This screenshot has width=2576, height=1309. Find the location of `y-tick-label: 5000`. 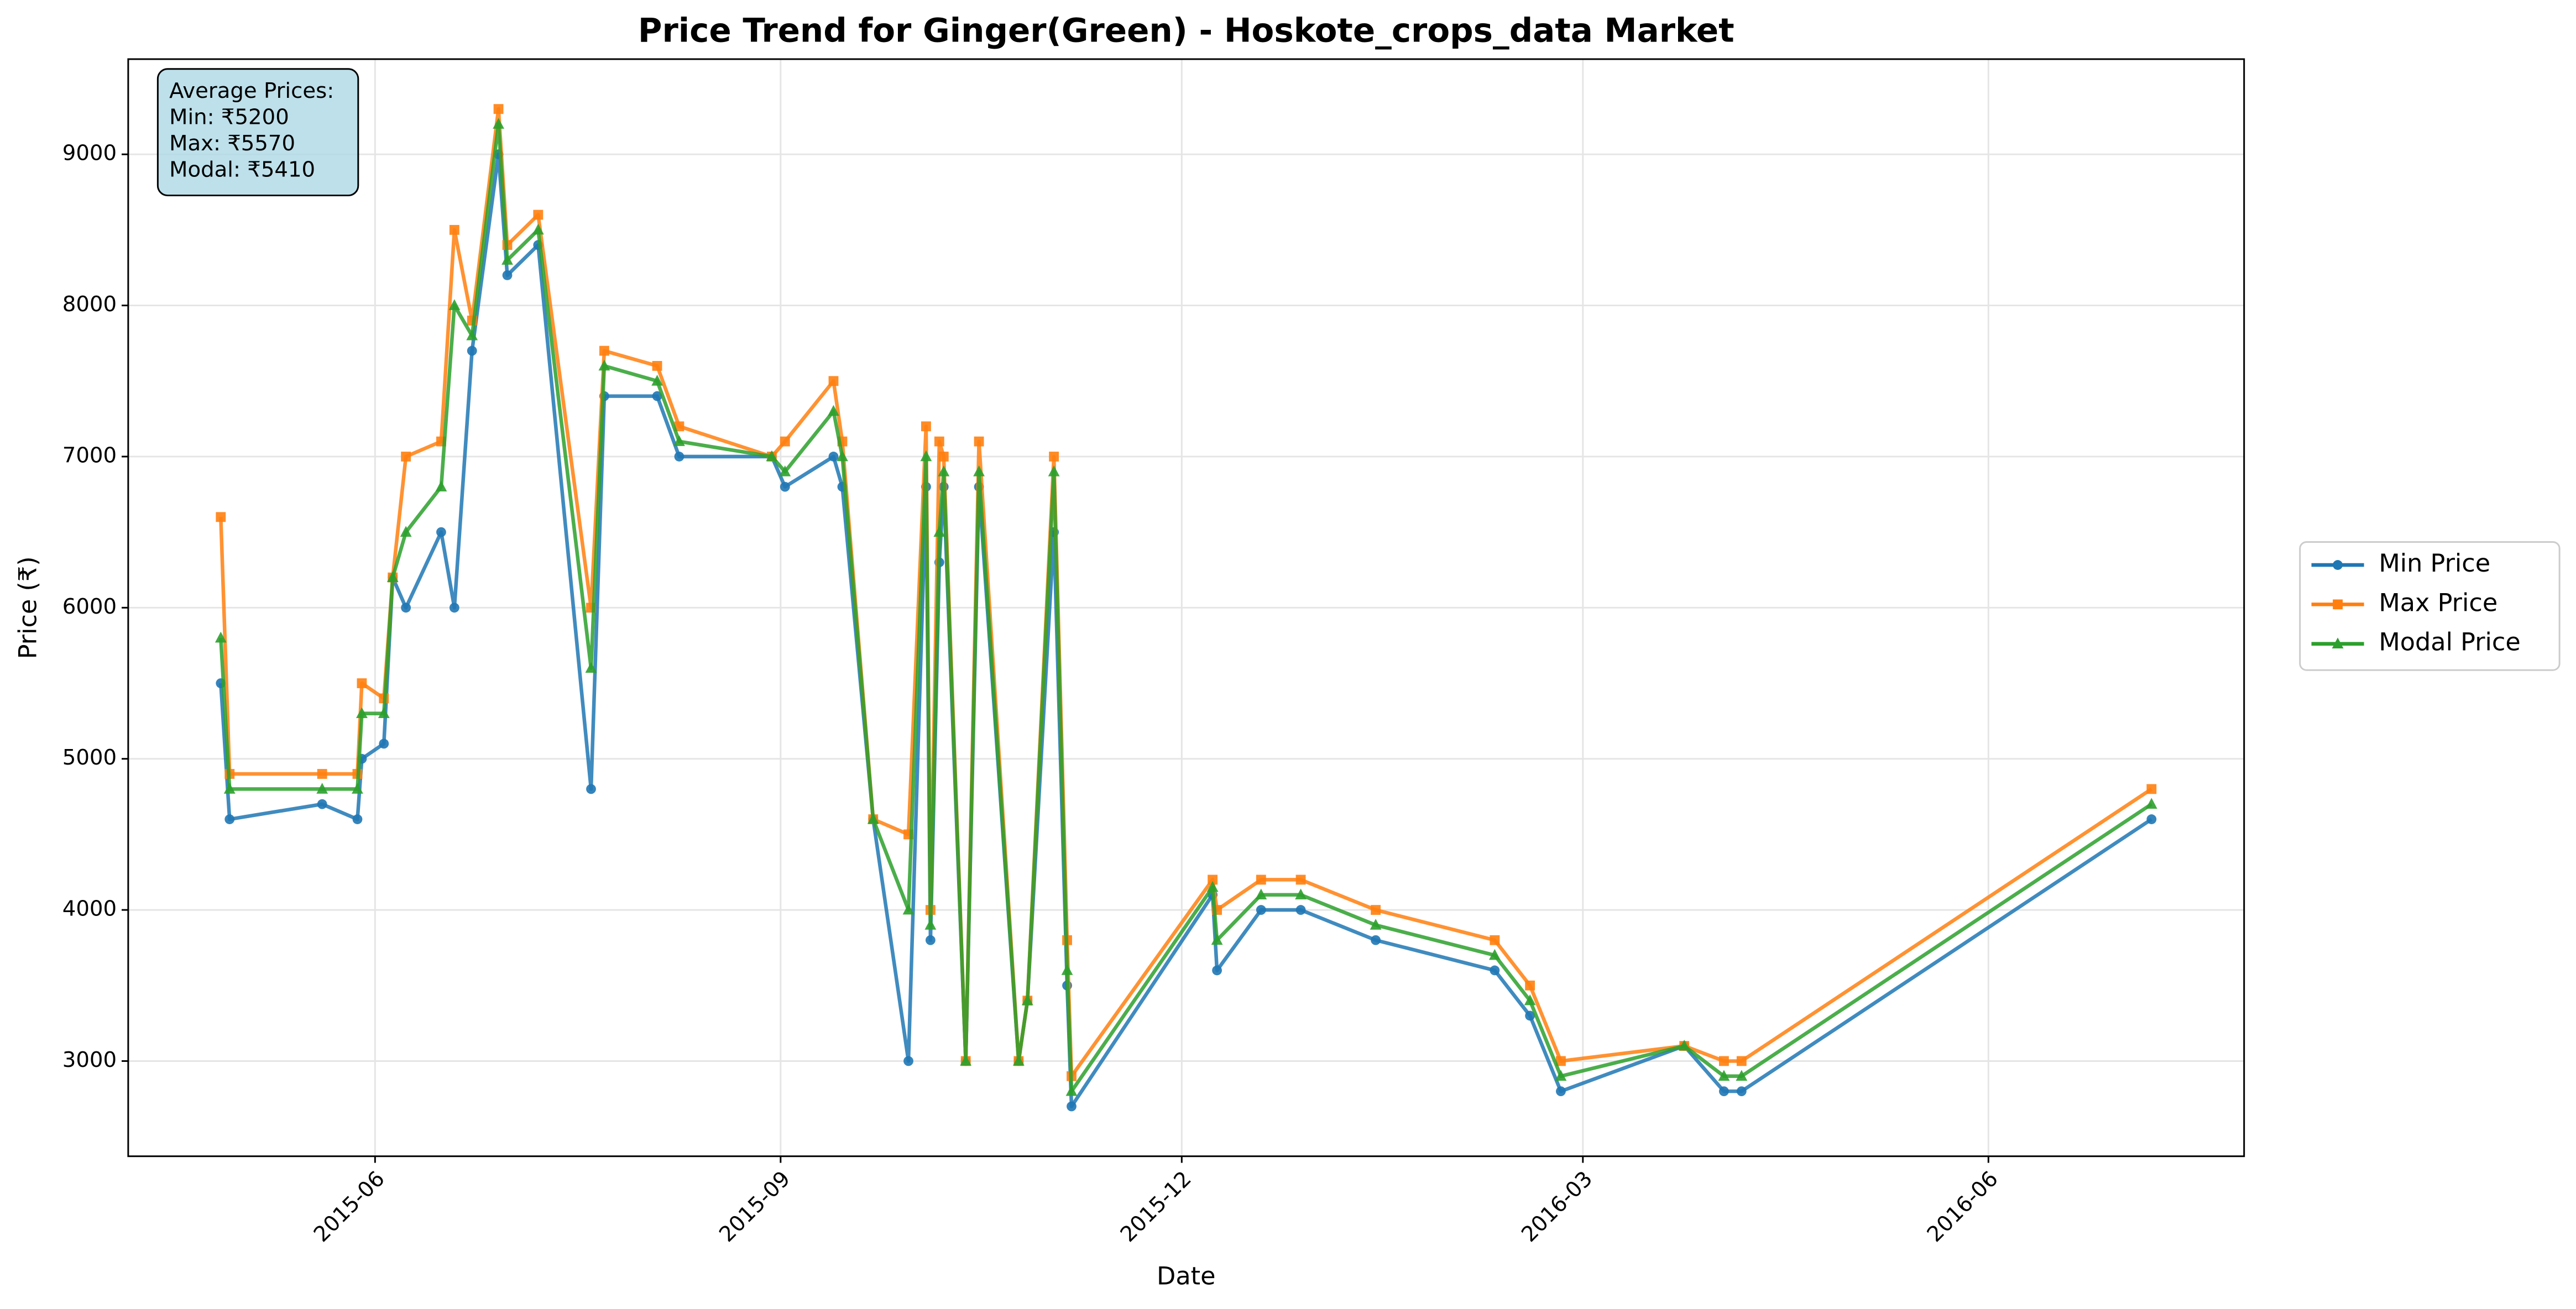

y-tick-label: 5000 is located at coordinates (89, 758).